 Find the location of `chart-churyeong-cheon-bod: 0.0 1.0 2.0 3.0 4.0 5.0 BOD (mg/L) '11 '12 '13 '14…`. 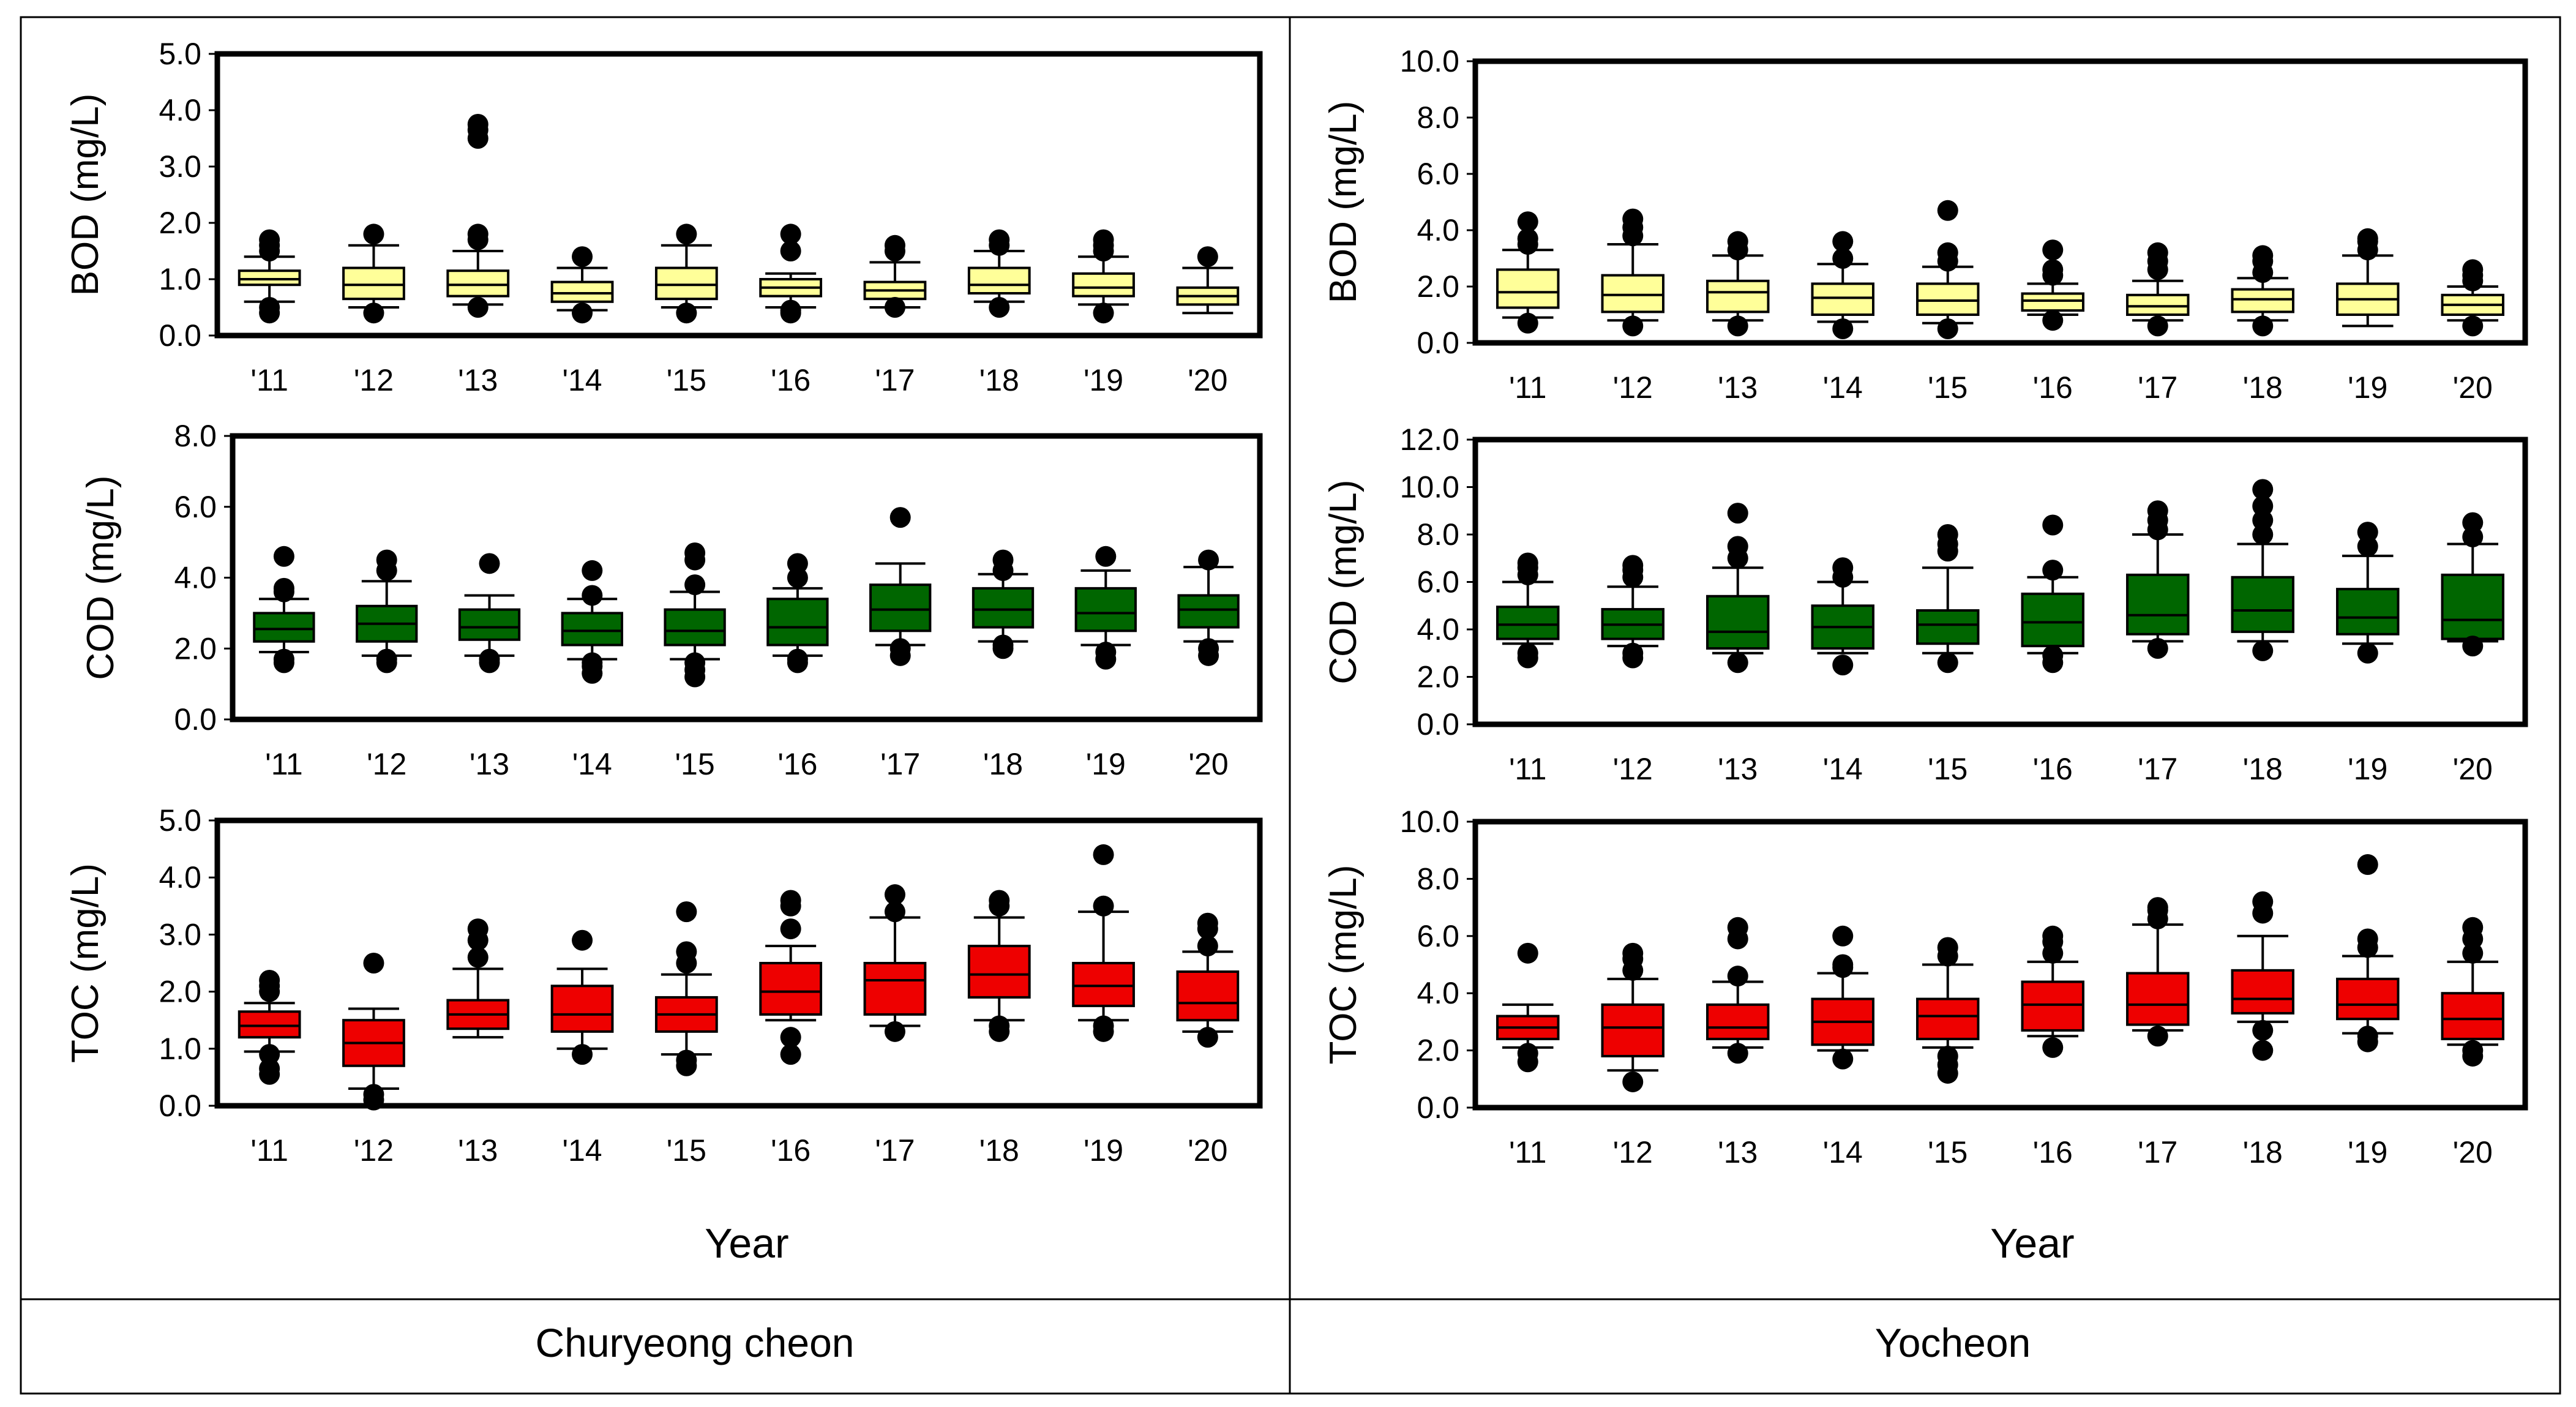

chart-churyeong-cheon-bod: 0.0 1.0 2.0 3.0 4.0 5.0 BOD (mg/L) '11 '12 '13 '14… is located at coordinates (664, 217).